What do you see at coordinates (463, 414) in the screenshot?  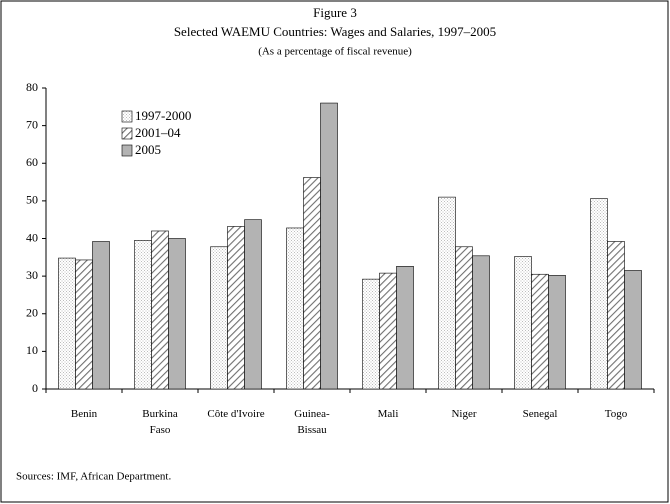 I see `x-tick-label: Niger` at bounding box center [463, 414].